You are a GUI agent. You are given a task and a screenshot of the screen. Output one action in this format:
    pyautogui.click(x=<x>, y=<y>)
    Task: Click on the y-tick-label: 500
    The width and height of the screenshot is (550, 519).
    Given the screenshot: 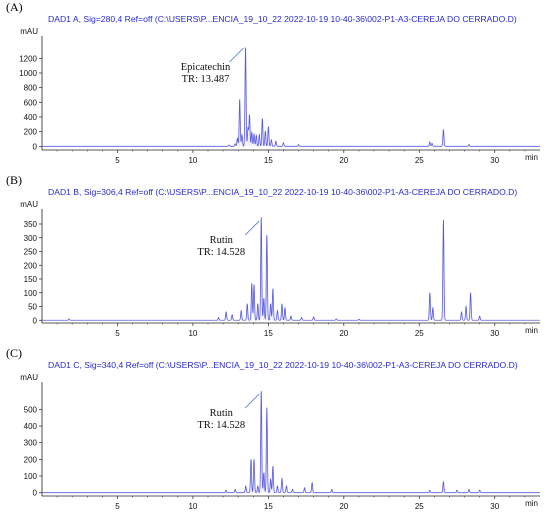 What is the action you would take?
    pyautogui.click(x=31, y=409)
    